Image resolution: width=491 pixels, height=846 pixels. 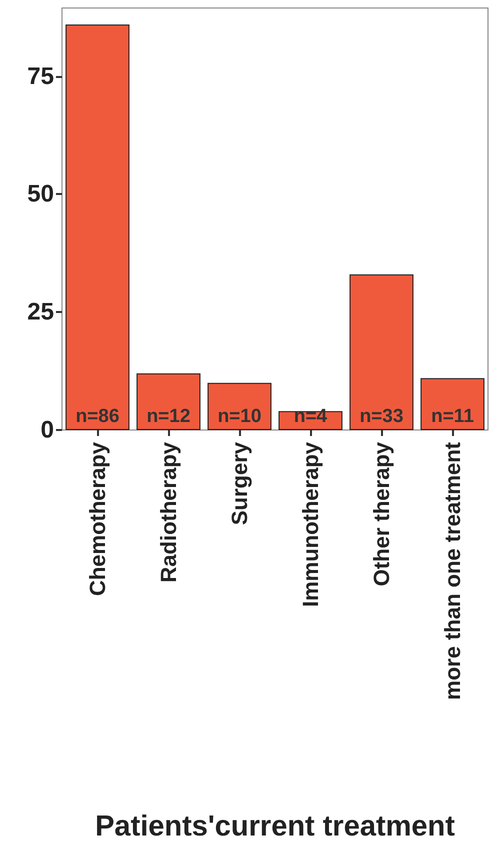 What do you see at coordinates (40, 194) in the screenshot?
I see `y-tick-label: 50` at bounding box center [40, 194].